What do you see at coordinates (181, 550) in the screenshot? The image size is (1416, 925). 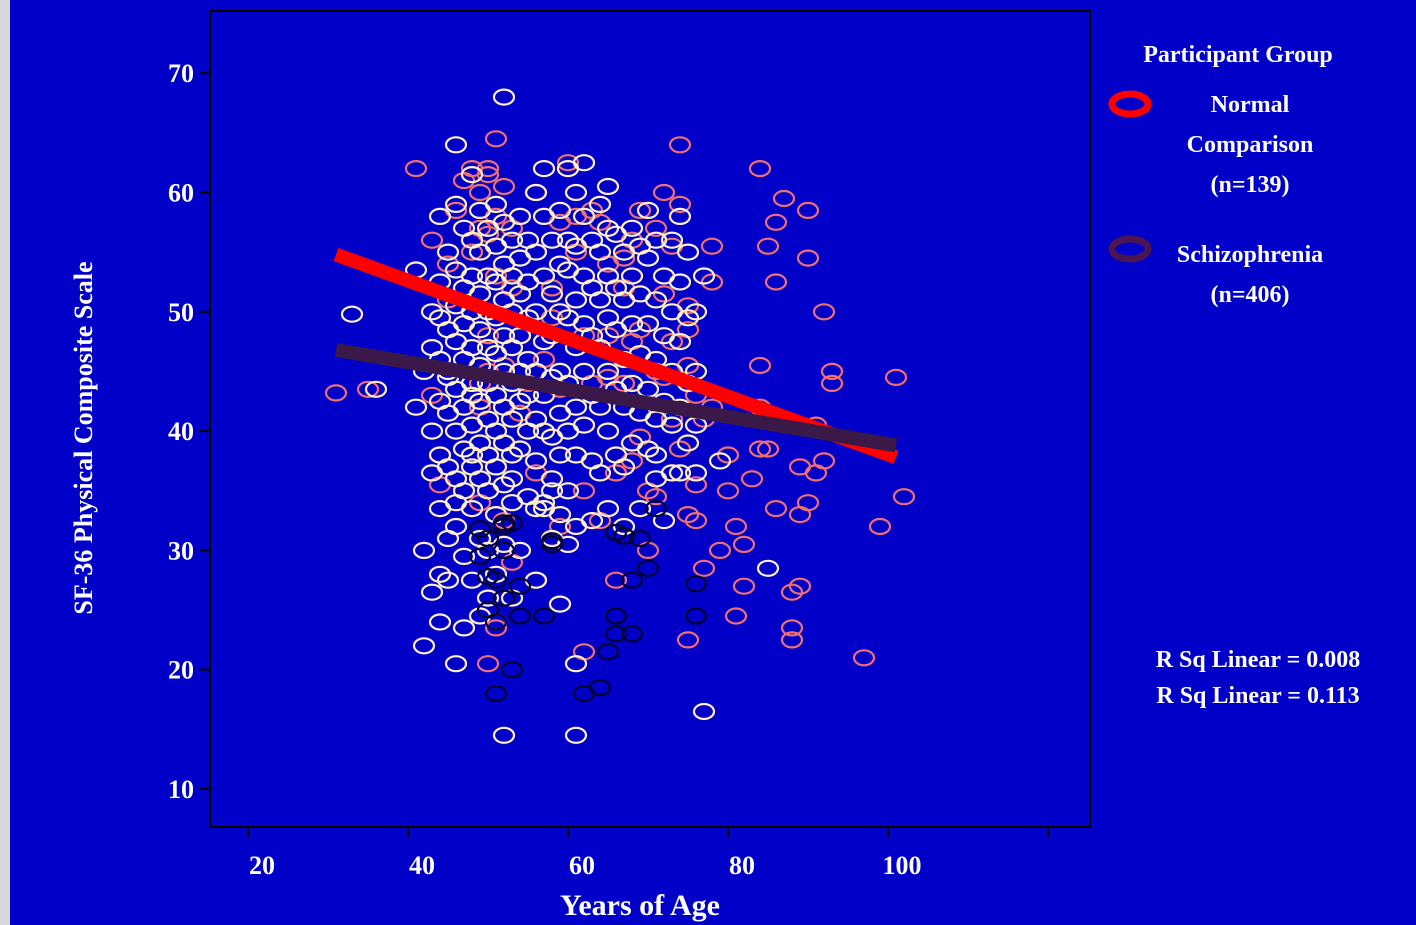 I see `y-tick-label: 30` at bounding box center [181, 550].